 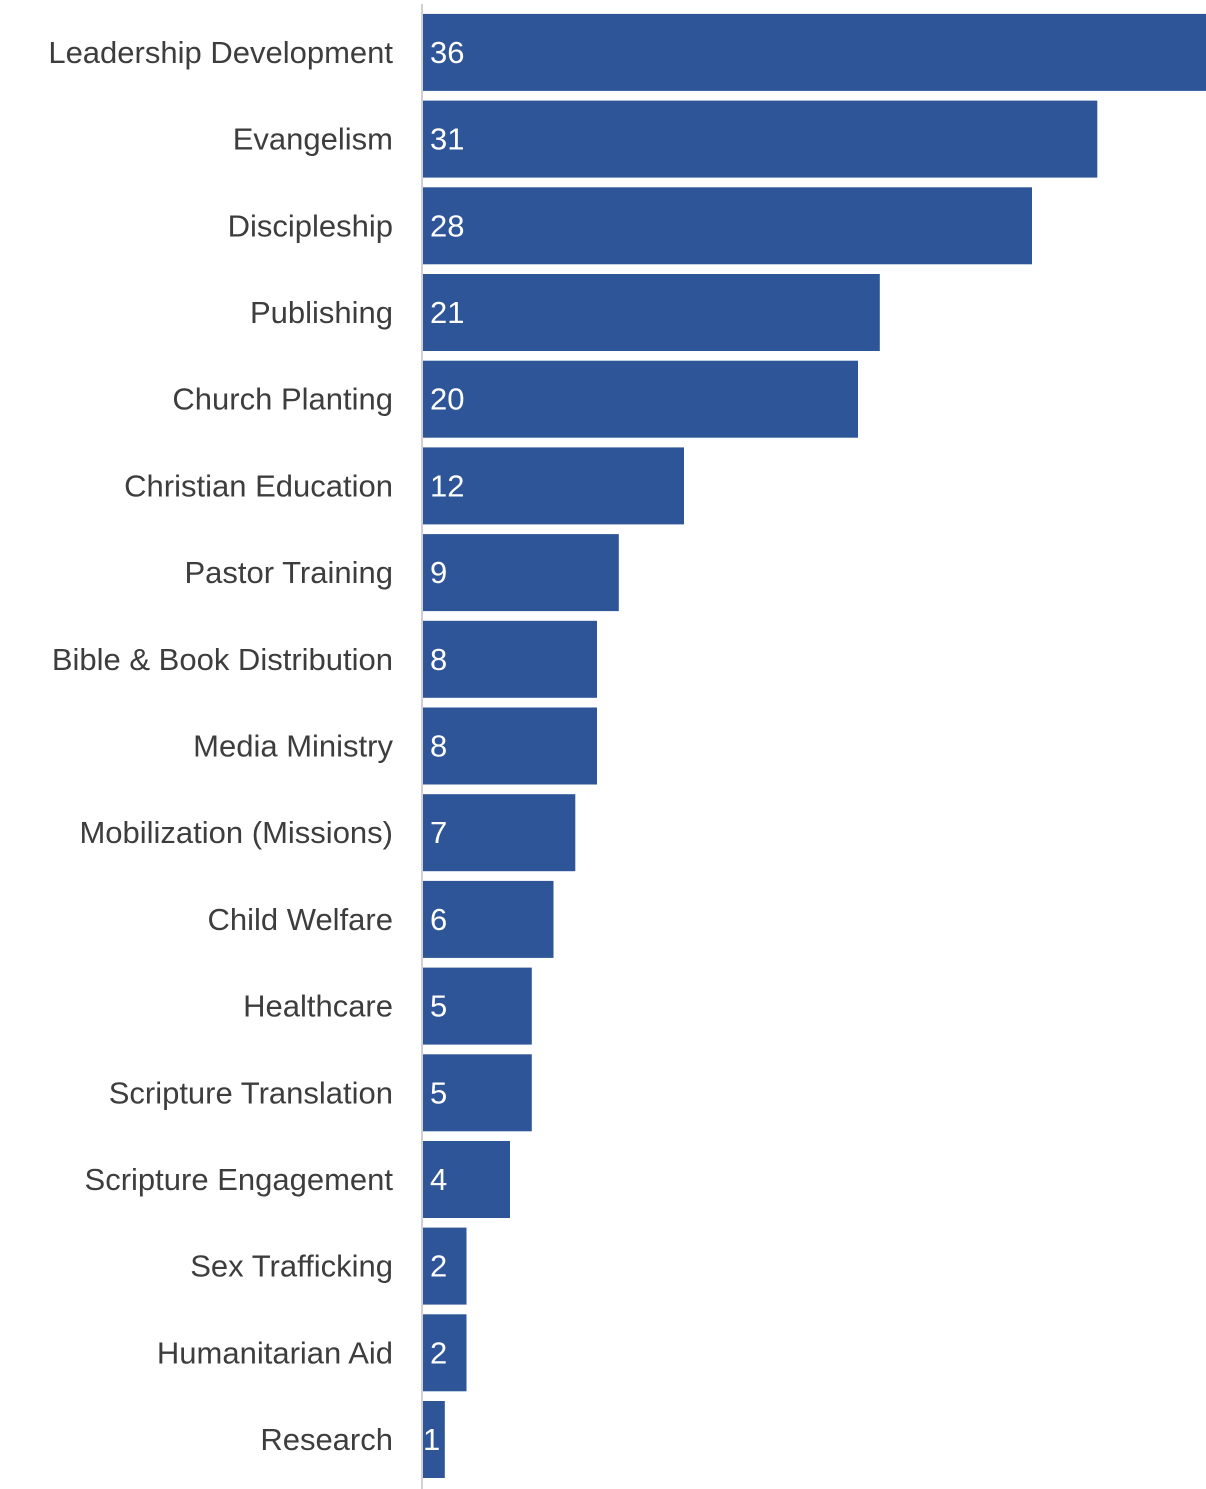 I want to click on category-label-mobilization-missions: Mobilization (Missions), so click(x=236, y=832).